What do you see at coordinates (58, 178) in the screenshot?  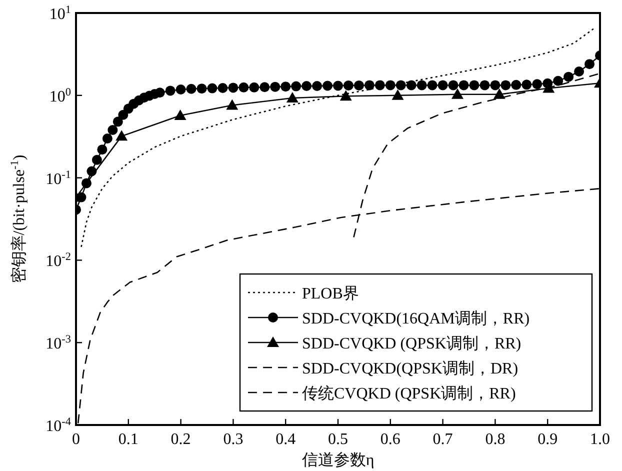 I see `y-tick-label: 10$^{-1}$` at bounding box center [58, 178].